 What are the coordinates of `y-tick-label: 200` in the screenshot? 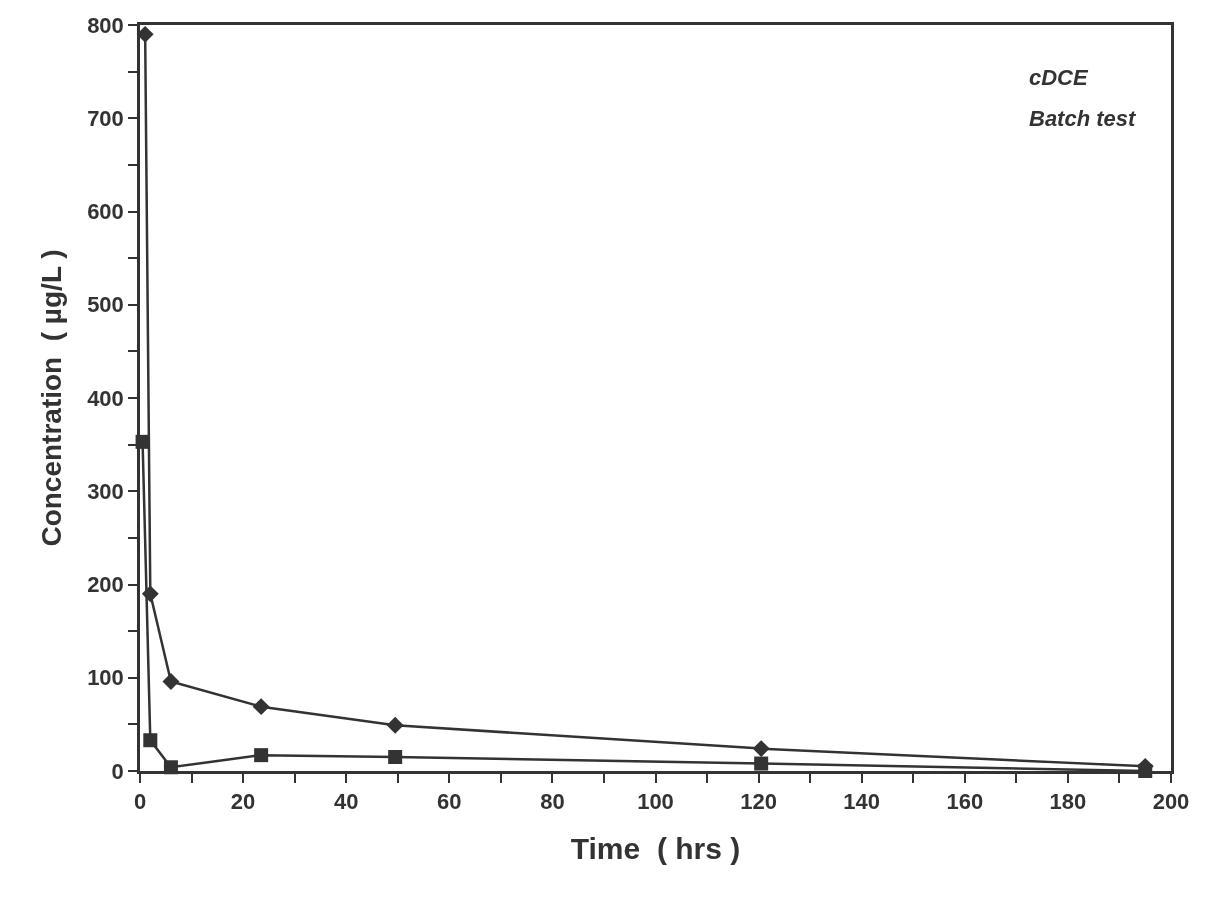 It's located at (105, 585).